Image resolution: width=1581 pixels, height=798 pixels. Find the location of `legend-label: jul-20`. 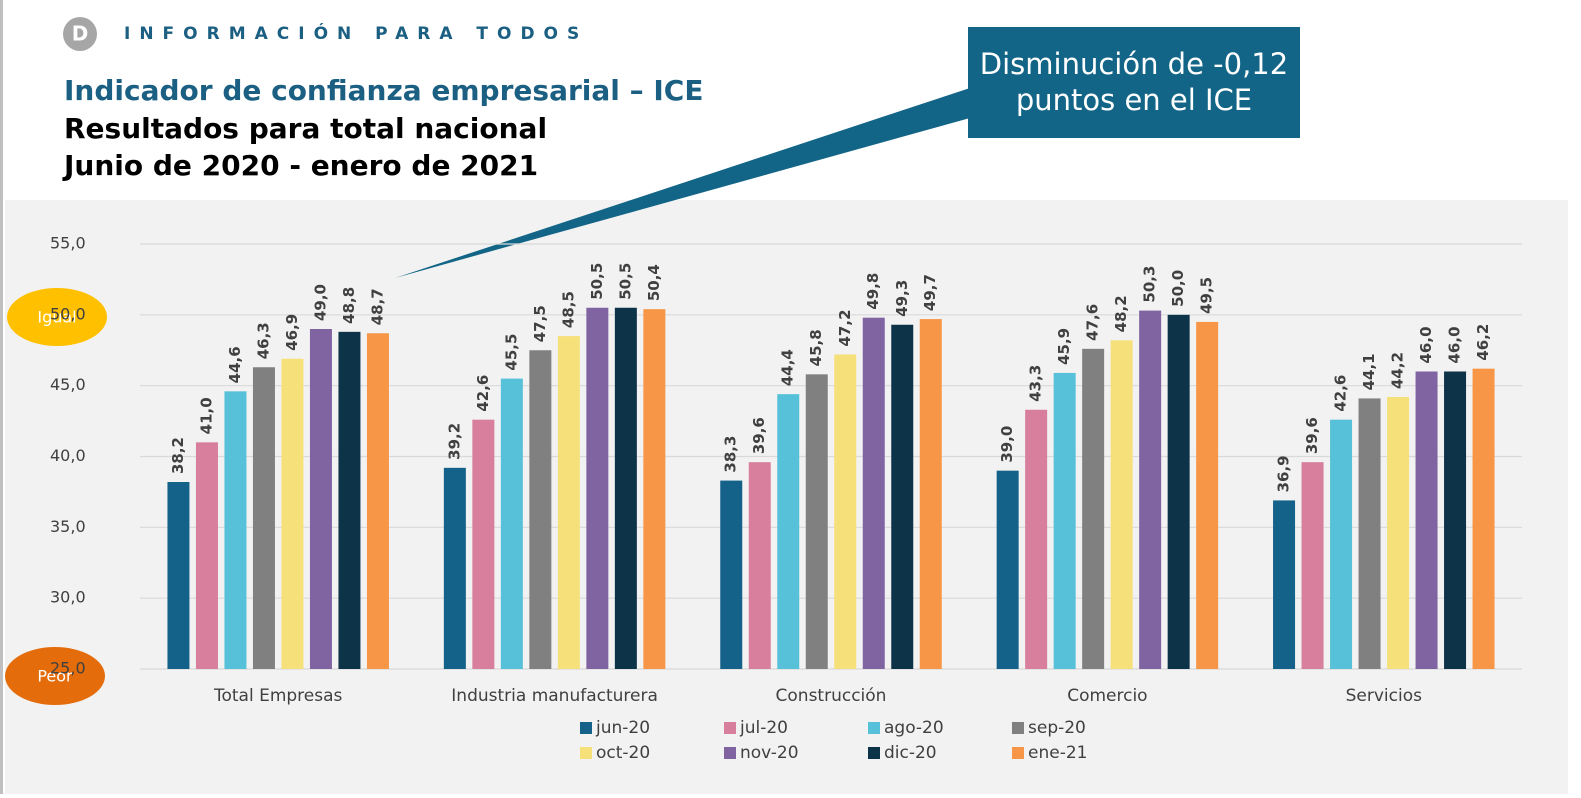

legend-label: jul-20 is located at coordinates (763, 728).